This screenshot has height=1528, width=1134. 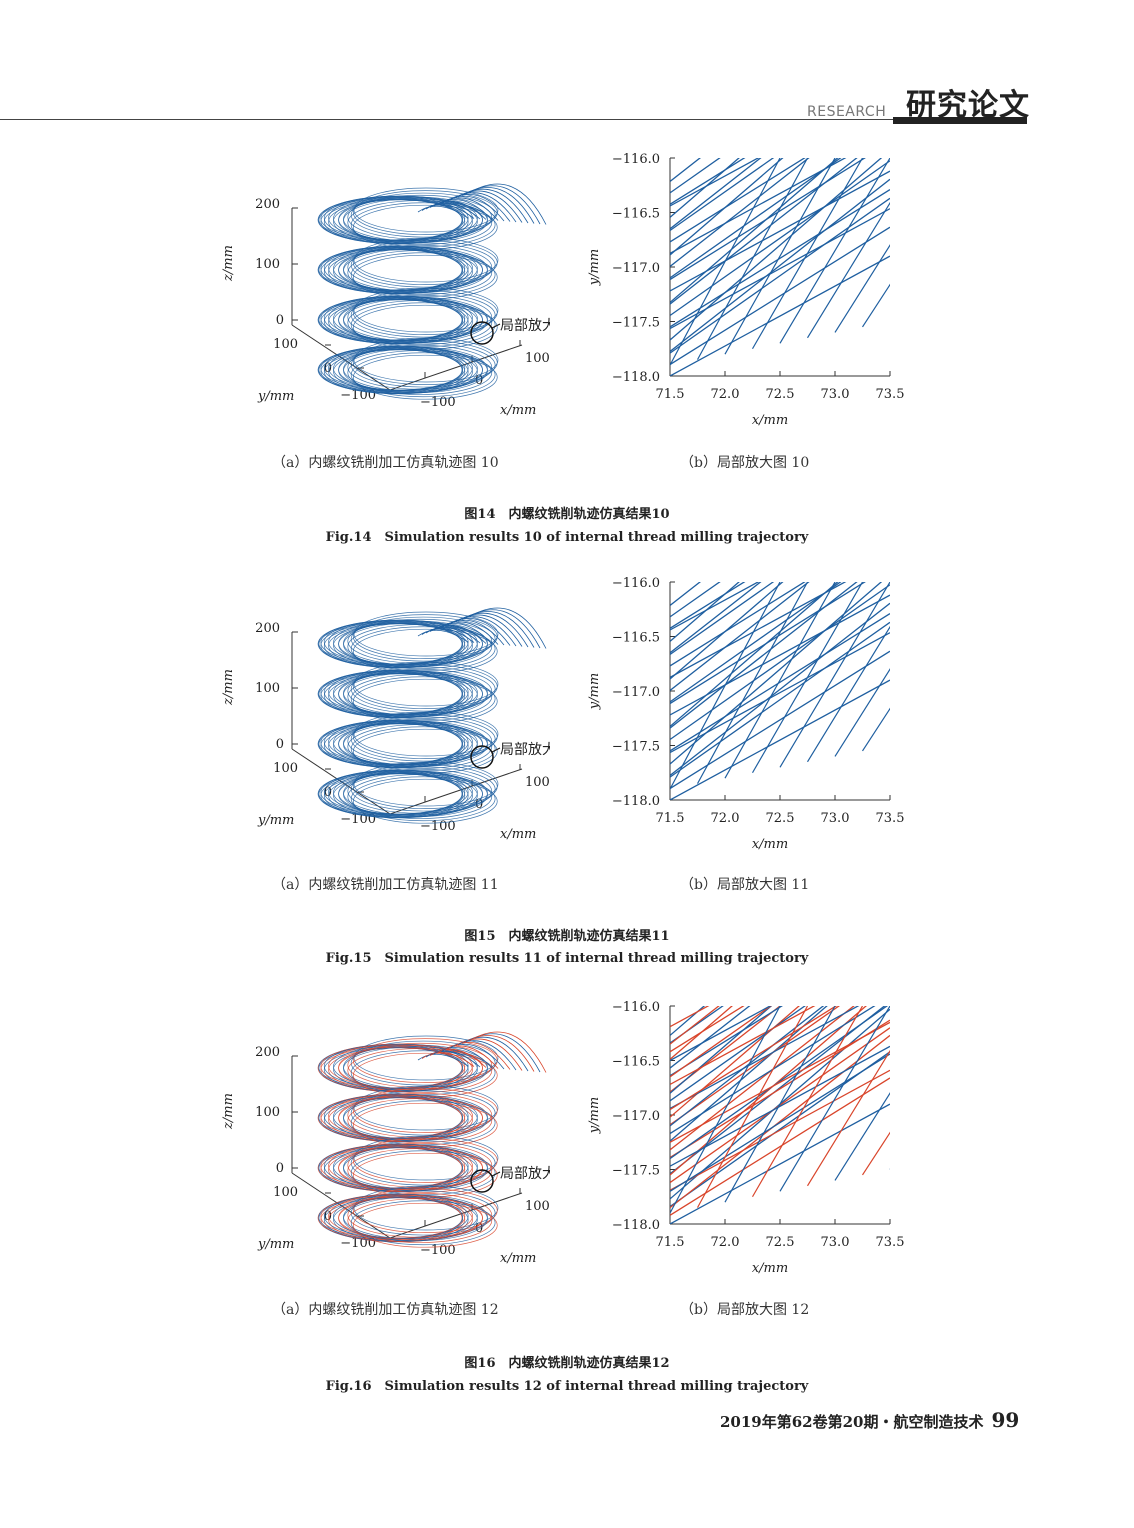 I want to click on header-research-label: RESEARCH, so click(x=847, y=112).